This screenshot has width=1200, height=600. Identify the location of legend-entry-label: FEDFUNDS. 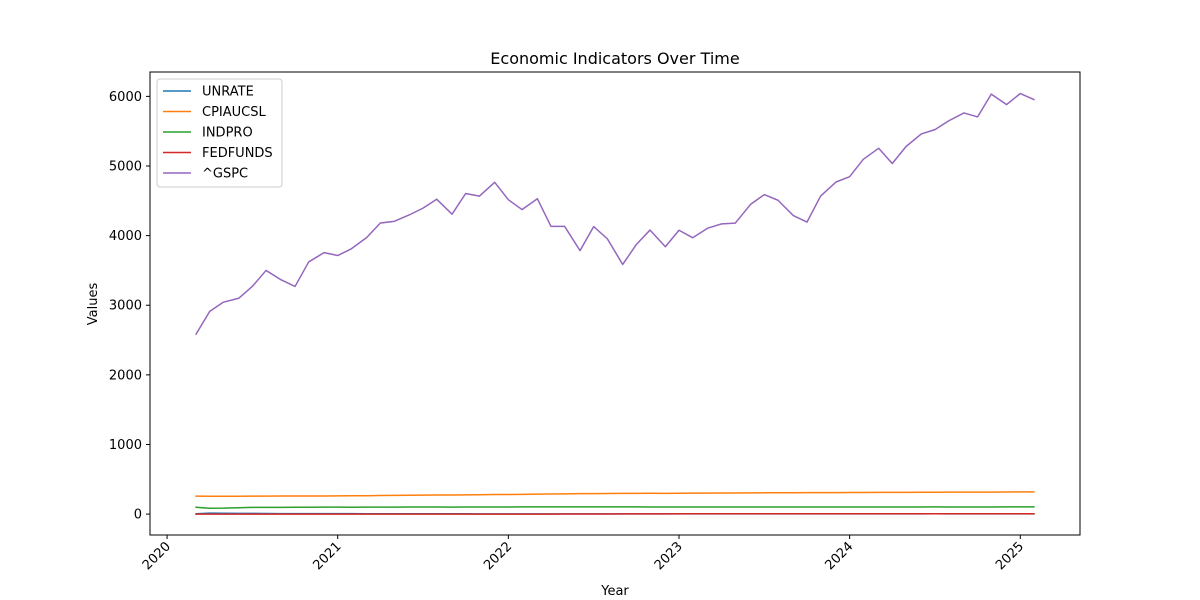
(237, 153).